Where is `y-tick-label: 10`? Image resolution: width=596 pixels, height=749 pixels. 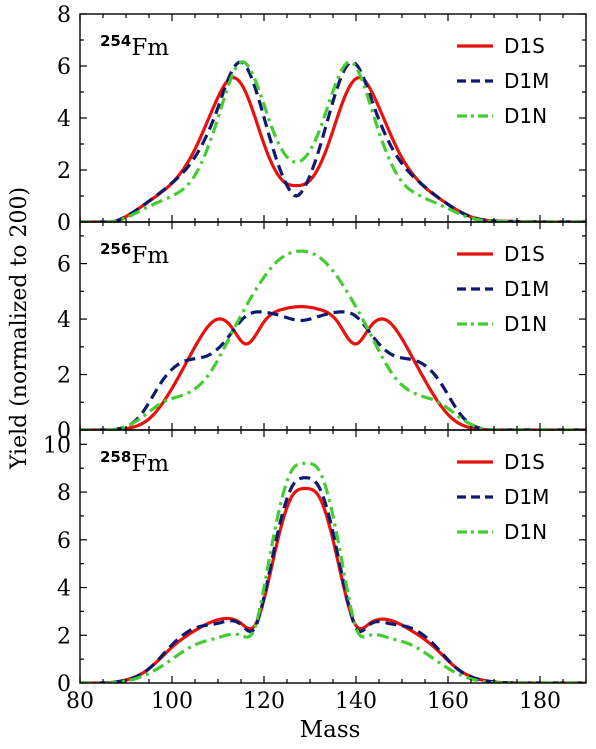 y-tick-label: 10 is located at coordinates (57, 445).